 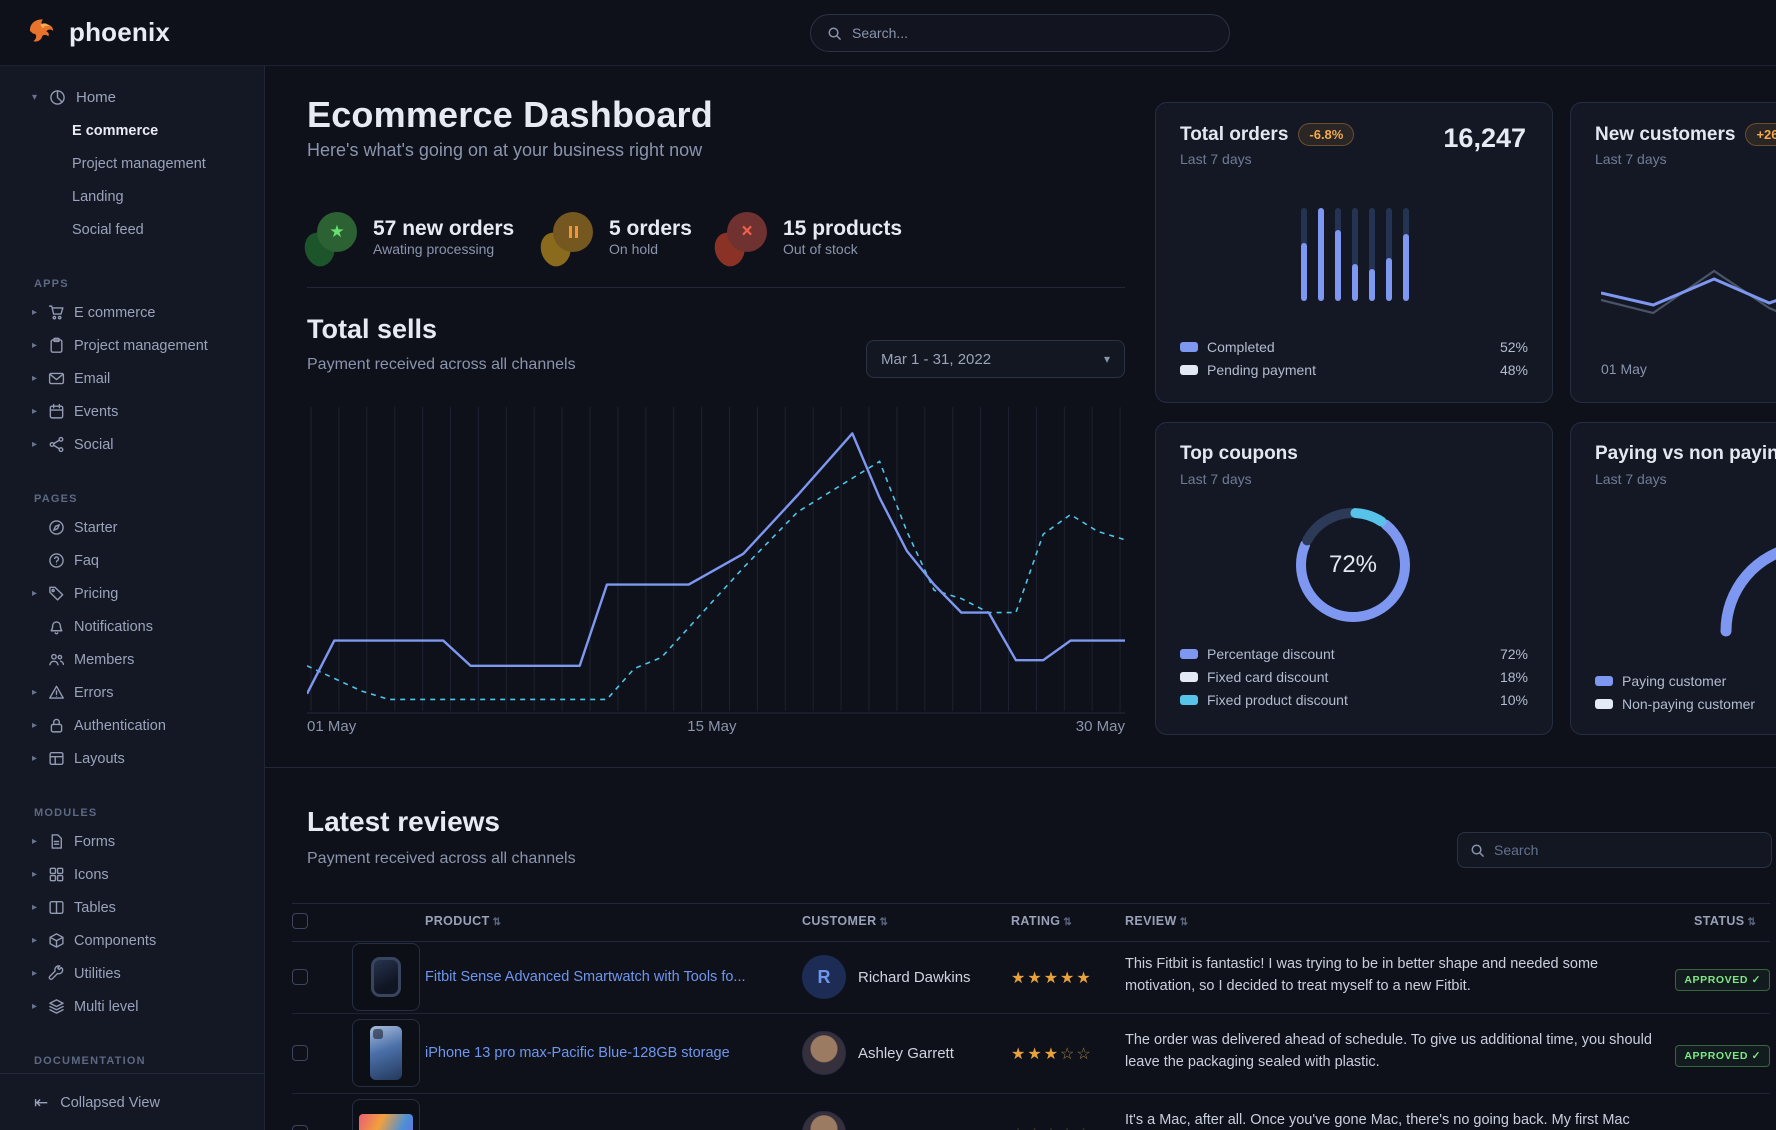 What do you see at coordinates (132, 841) in the screenshot?
I see `sidebar-item-forms: ▸ Forms` at bounding box center [132, 841].